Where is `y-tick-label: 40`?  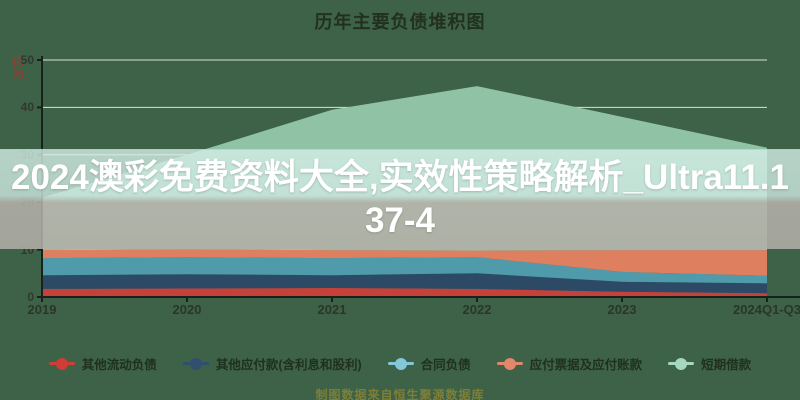 y-tick-label: 40 is located at coordinates (27, 107).